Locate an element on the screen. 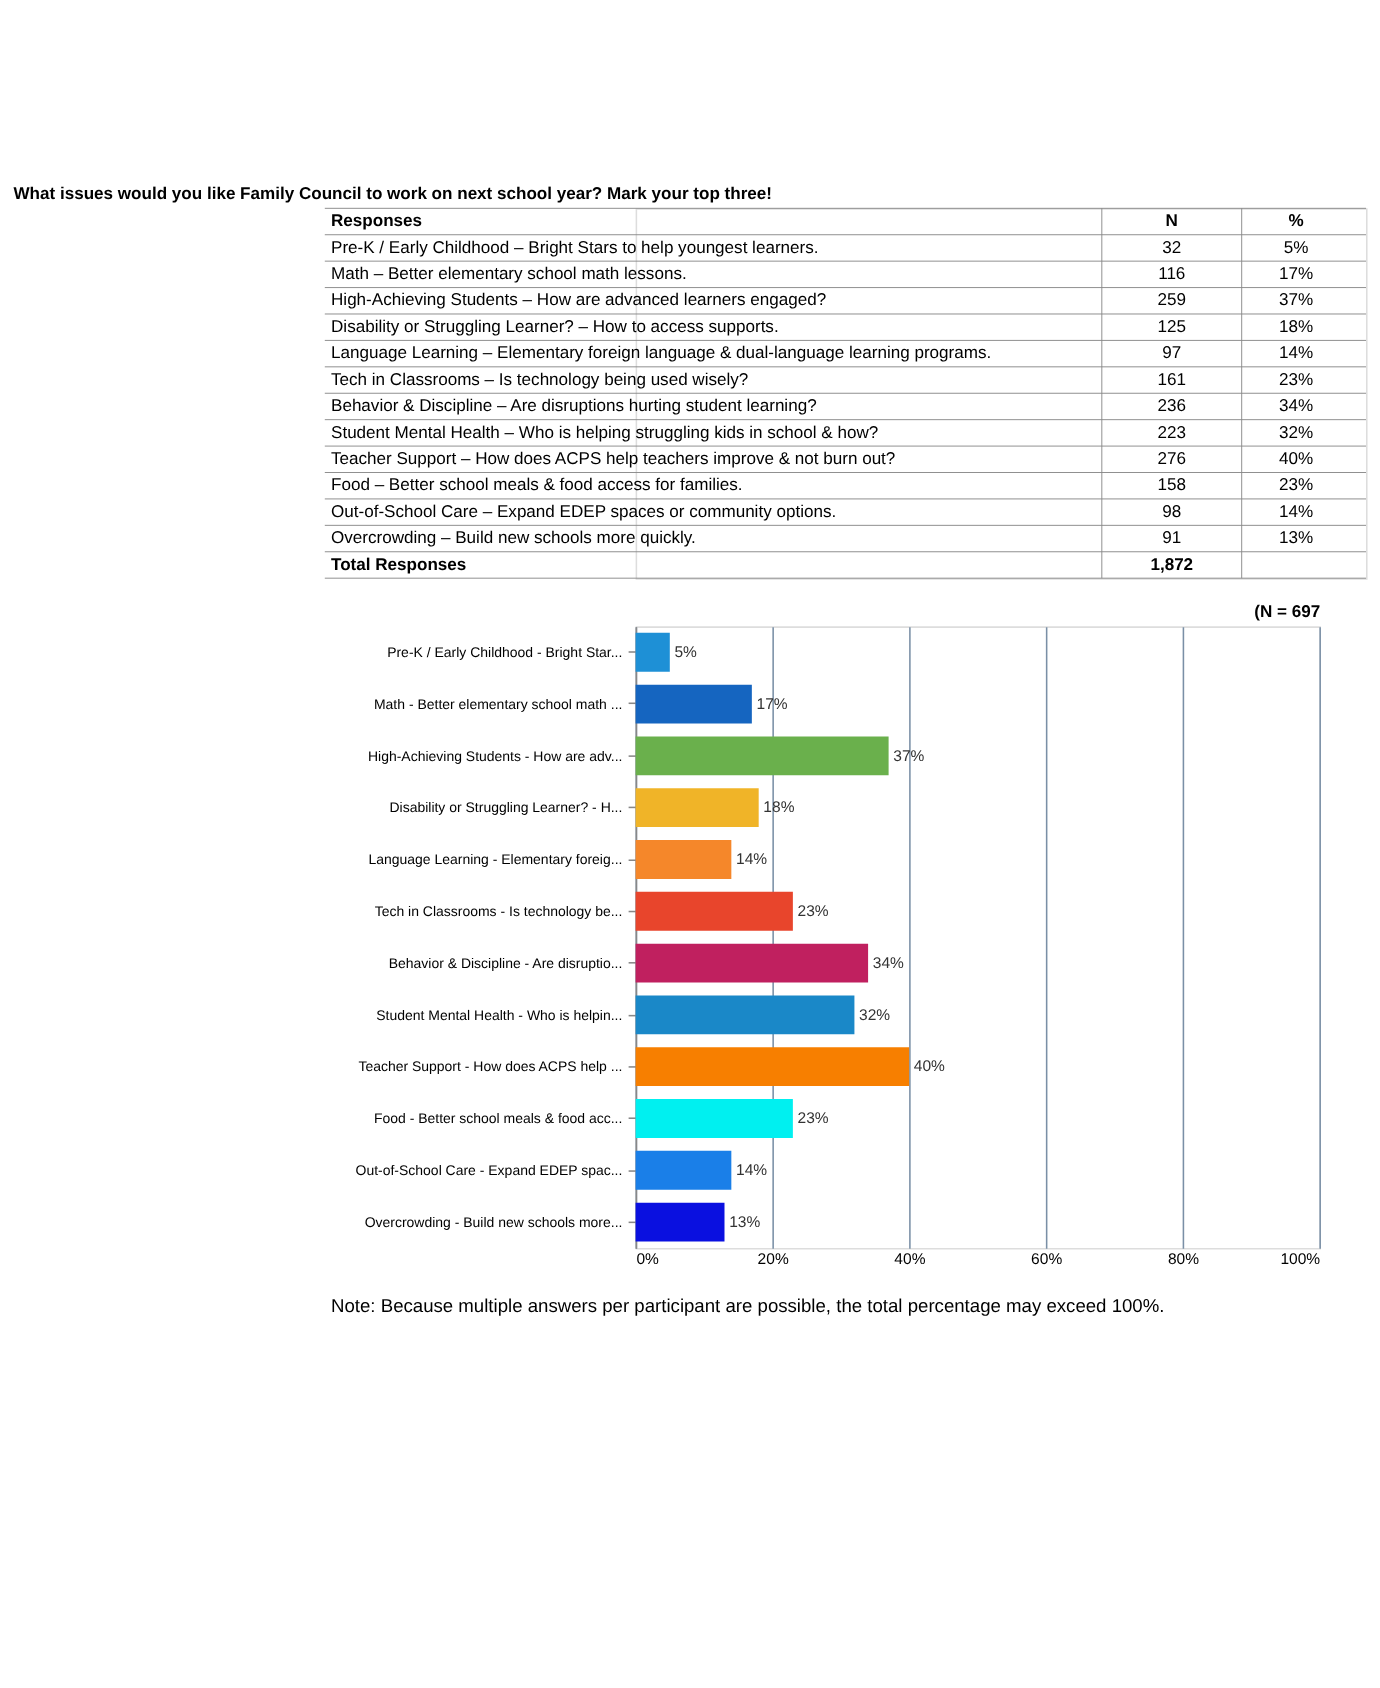 The image size is (1380, 1688). data-label: 158 is located at coordinates (1172, 484).